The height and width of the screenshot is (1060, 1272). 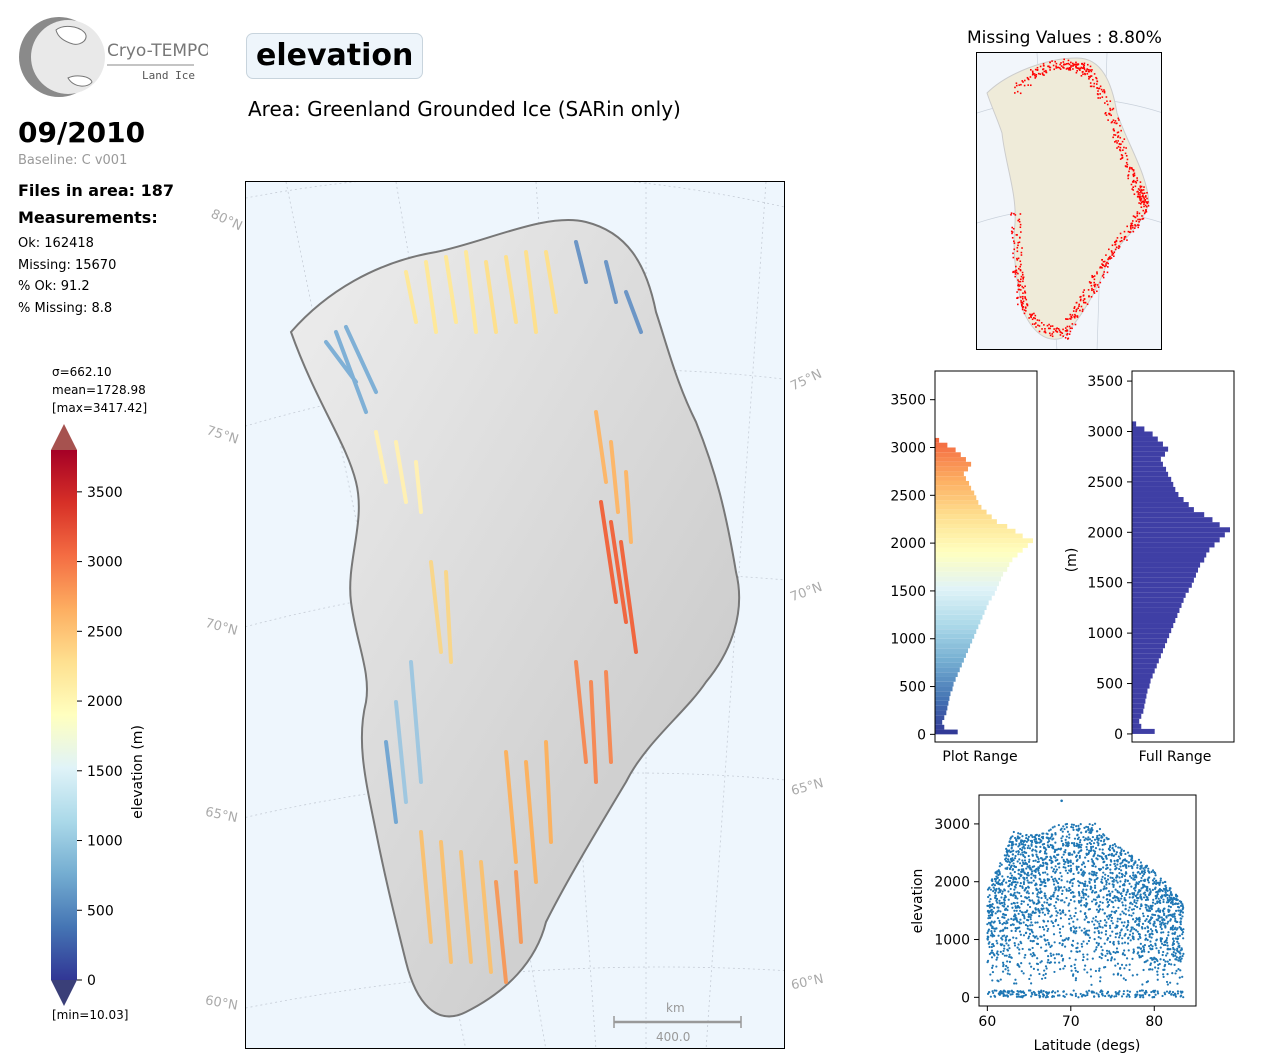 I want to click on scatter-frame, so click(x=1087, y=900).